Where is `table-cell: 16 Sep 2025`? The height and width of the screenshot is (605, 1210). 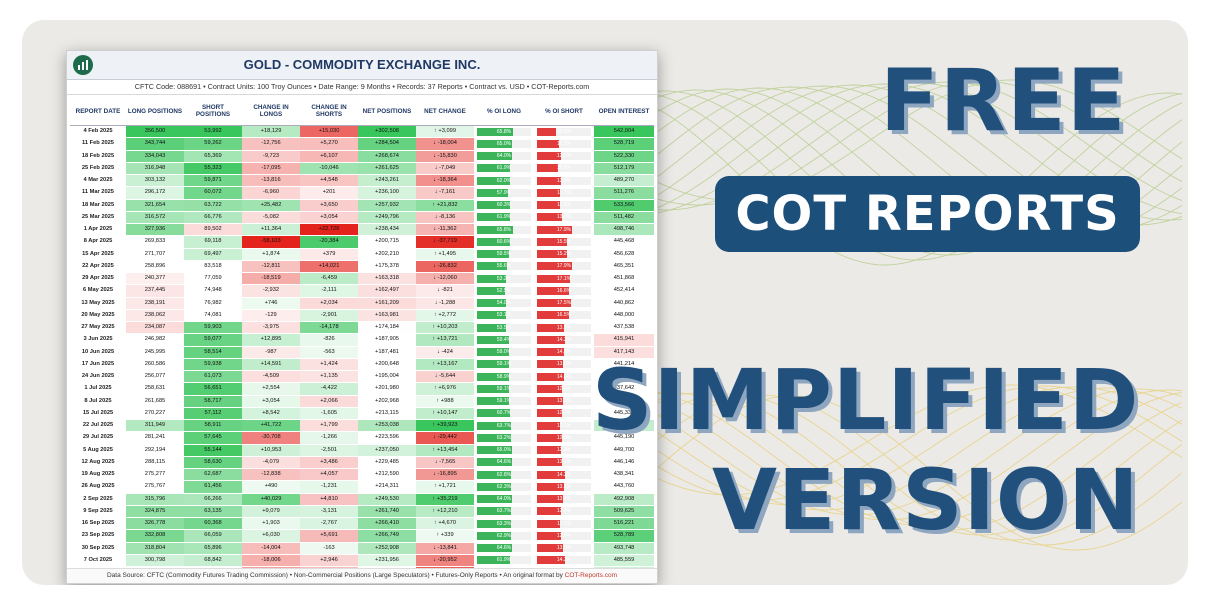 table-cell: 16 Sep 2025 is located at coordinates (98, 524).